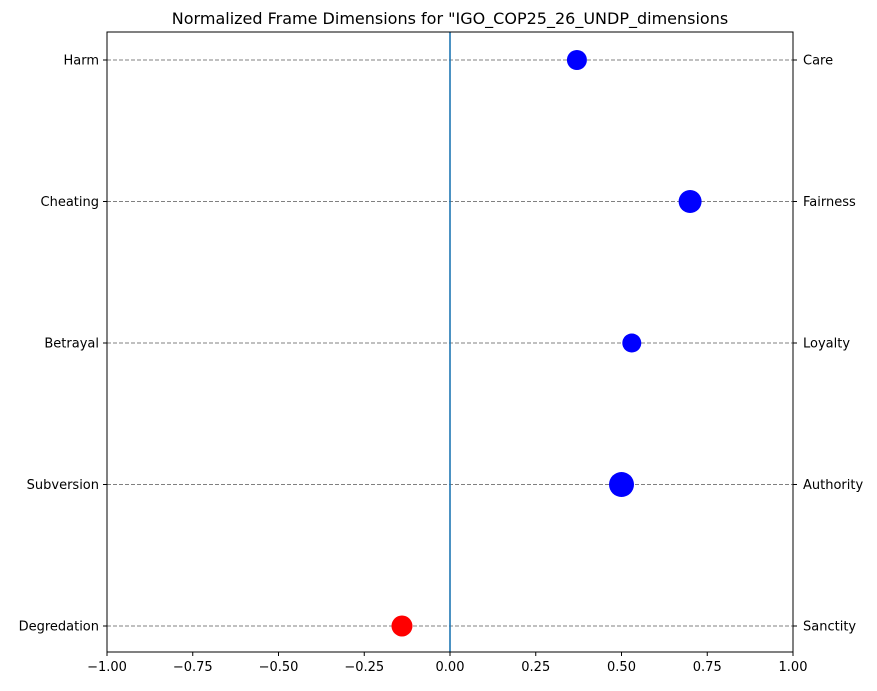 This screenshot has height=691, width=877. I want to click on x-tick-label: −0.25, so click(364, 667).